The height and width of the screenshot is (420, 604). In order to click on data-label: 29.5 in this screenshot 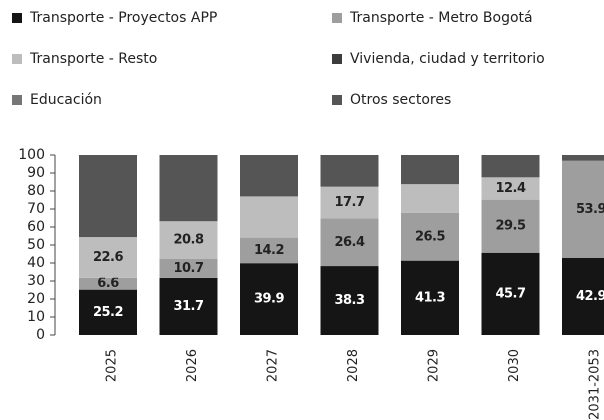, I will do `click(510, 226)`.